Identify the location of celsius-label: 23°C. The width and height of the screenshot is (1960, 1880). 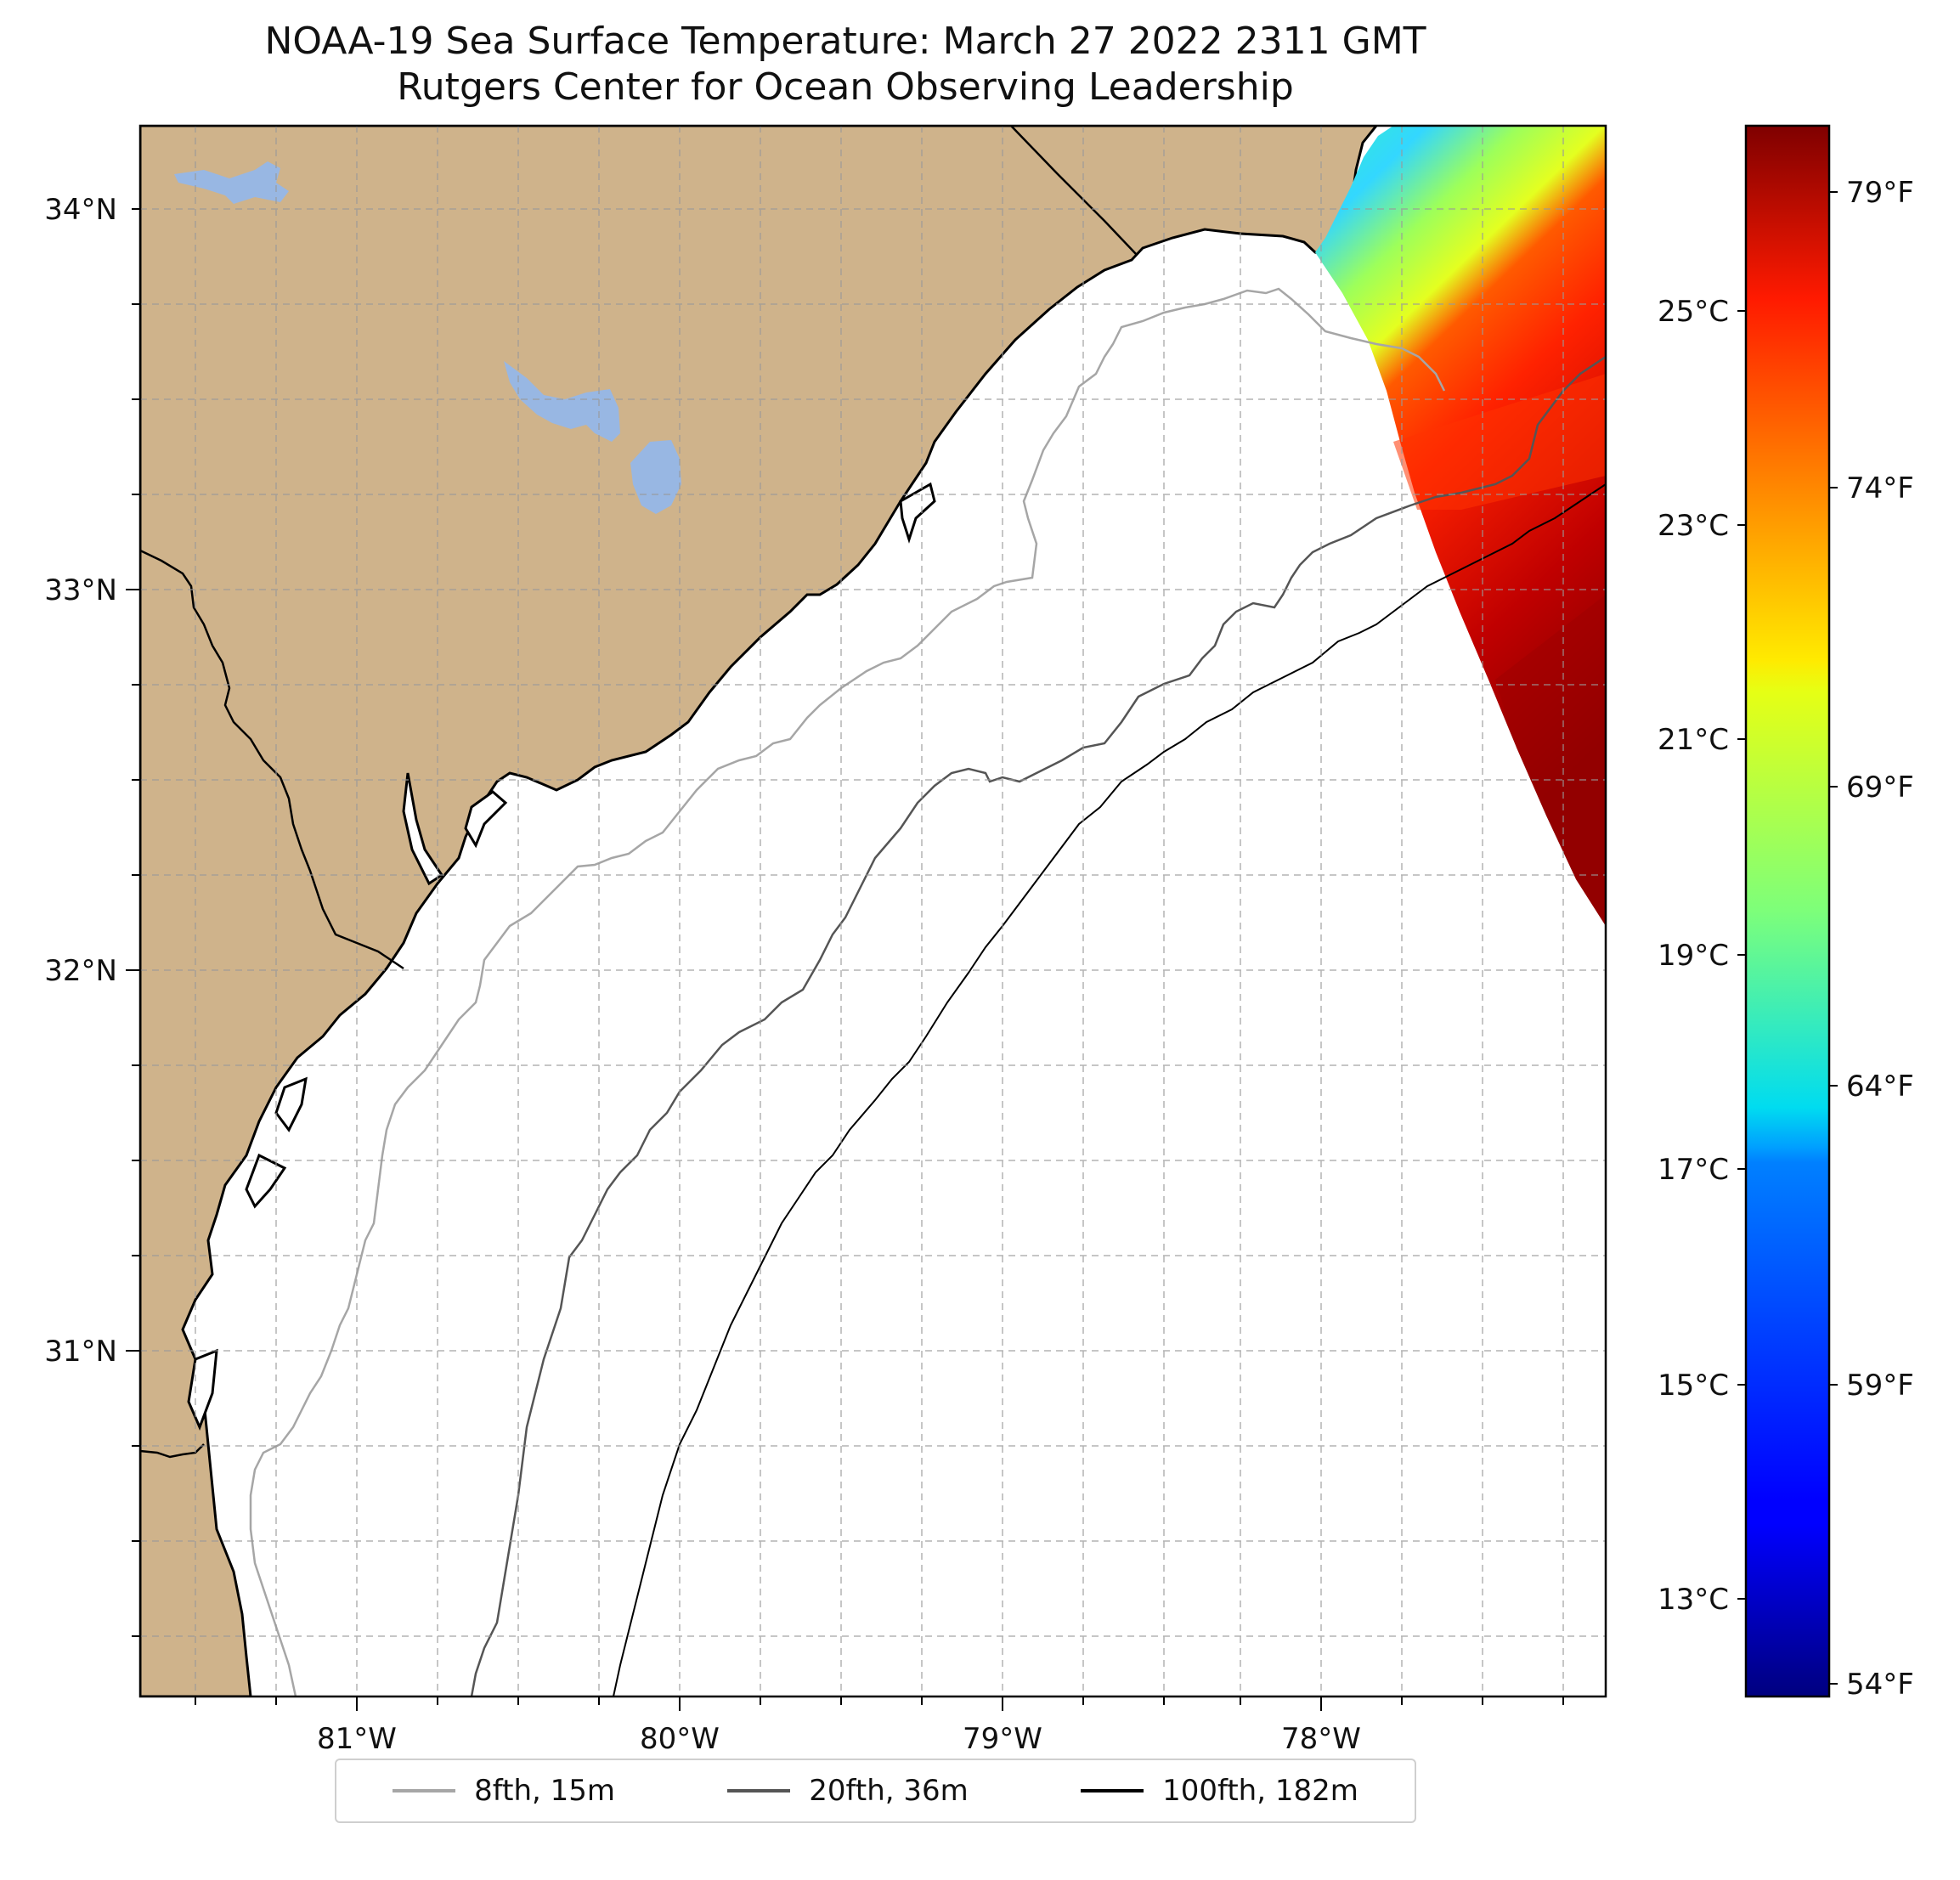
(1694, 526).